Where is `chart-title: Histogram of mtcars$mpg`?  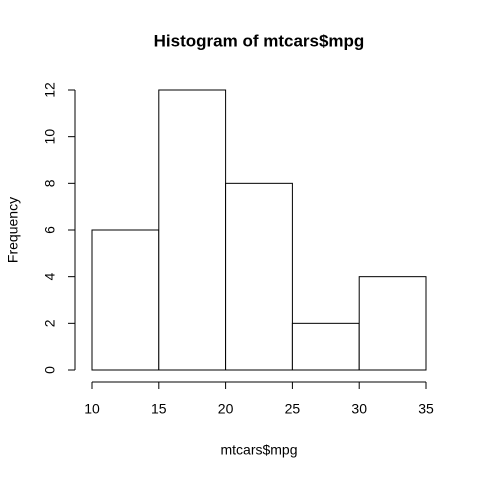
chart-title: Histogram of mtcars$mpg is located at coordinates (259, 40).